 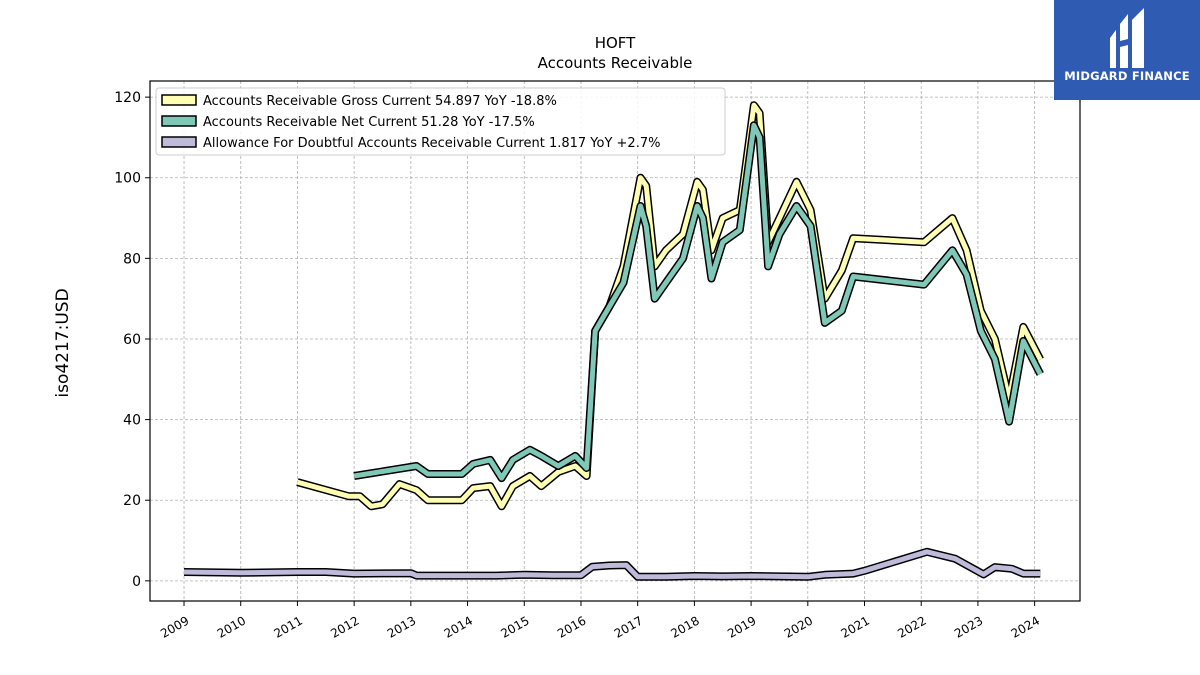 What do you see at coordinates (344, 626) in the screenshot?
I see `x-tick-label: 2012` at bounding box center [344, 626].